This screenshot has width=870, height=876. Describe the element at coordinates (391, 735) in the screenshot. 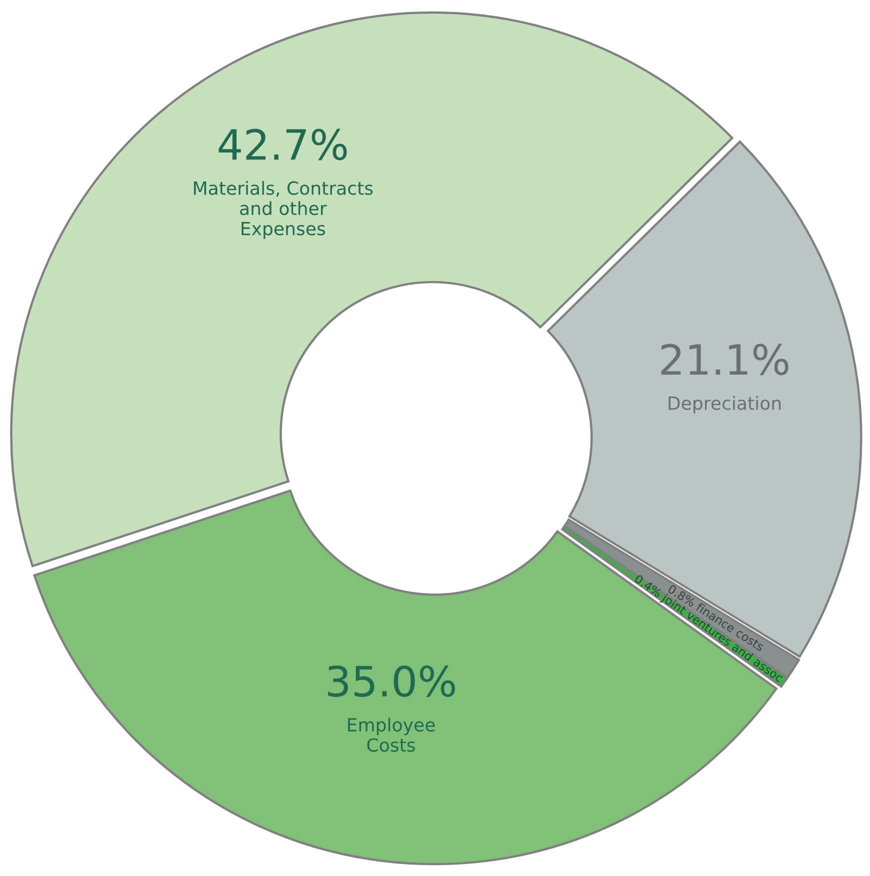

I see `slice-label: Employee Costs` at that location.